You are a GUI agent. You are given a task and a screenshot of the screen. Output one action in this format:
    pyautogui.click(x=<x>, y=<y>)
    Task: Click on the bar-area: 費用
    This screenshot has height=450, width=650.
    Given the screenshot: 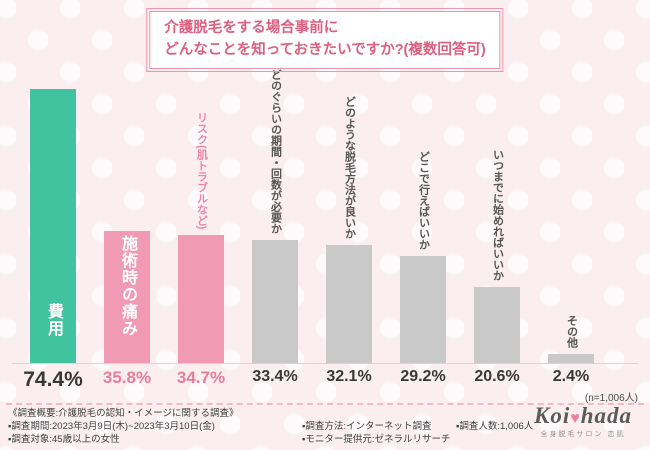 What is the action you would take?
    pyautogui.click(x=53, y=226)
    